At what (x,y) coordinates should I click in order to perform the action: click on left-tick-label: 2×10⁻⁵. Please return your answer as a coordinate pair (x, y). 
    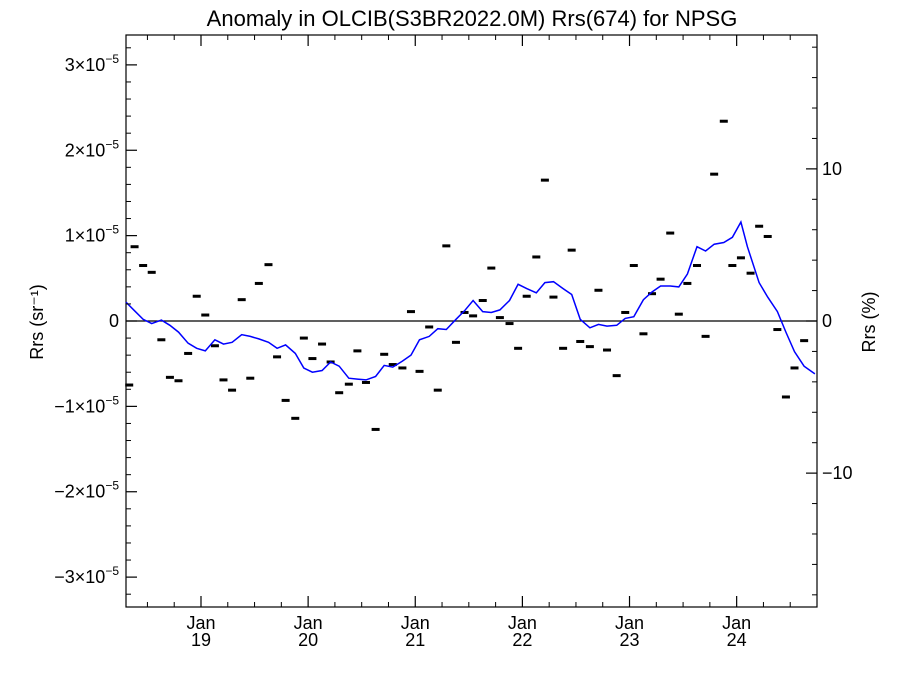
    Looking at the image, I should click on (92, 148).